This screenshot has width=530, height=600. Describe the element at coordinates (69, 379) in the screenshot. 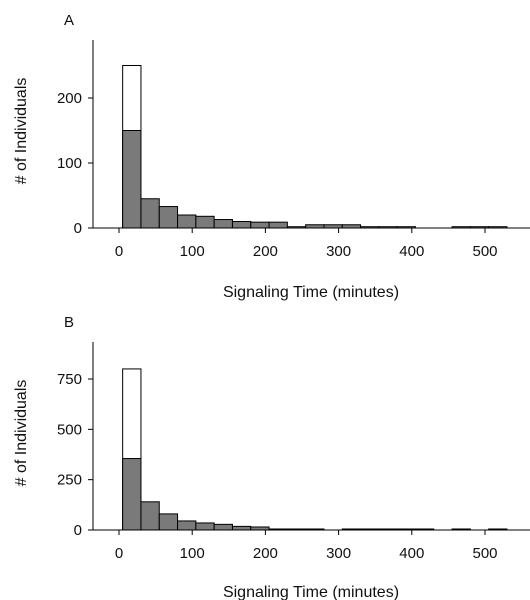

I see `panel-b-y-tick-label-3: 750` at that location.